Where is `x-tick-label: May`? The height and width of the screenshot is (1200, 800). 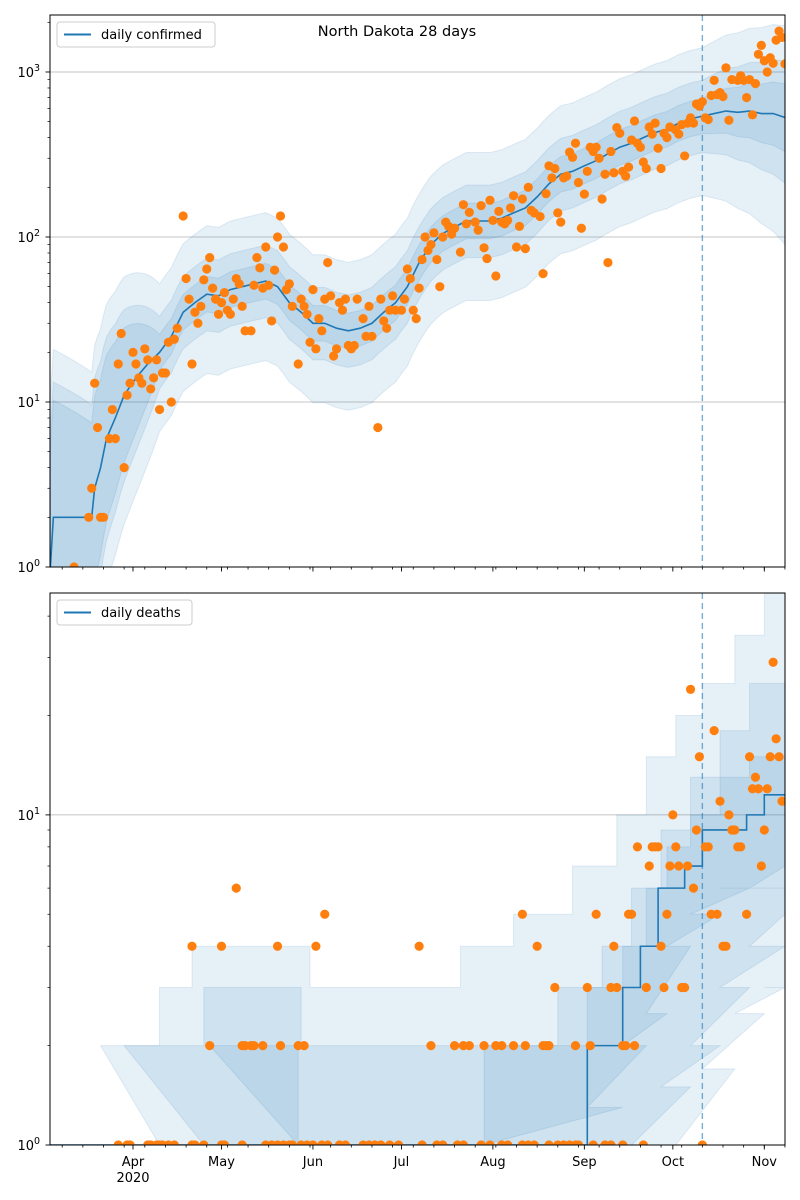
x-tick-label: May is located at coordinates (221, 1162).